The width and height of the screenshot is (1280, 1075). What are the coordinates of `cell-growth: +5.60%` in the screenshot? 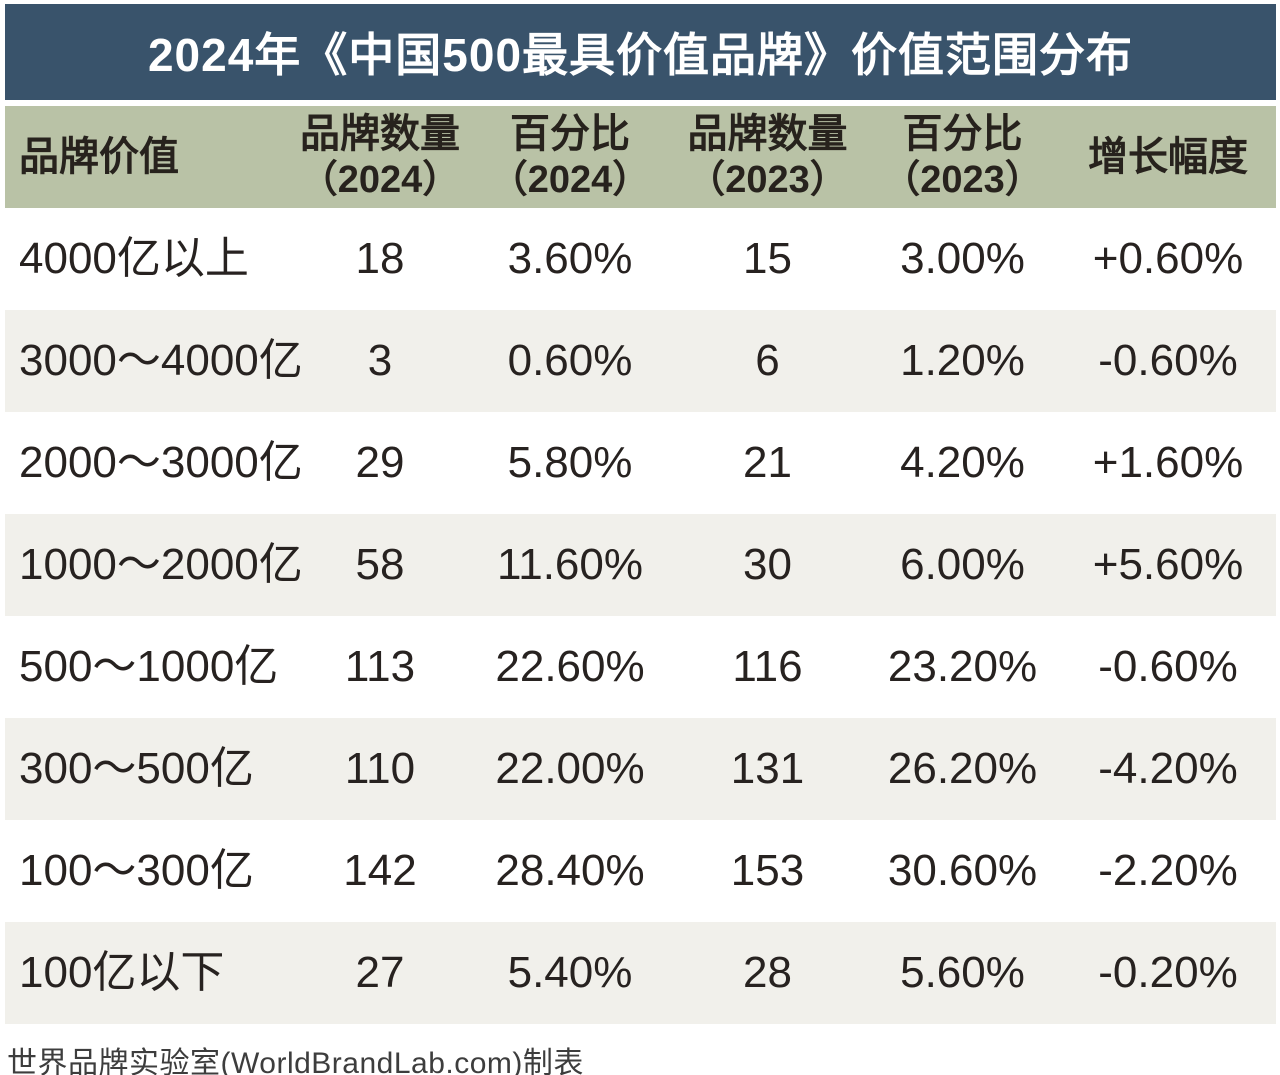 It's located at (1168, 564).